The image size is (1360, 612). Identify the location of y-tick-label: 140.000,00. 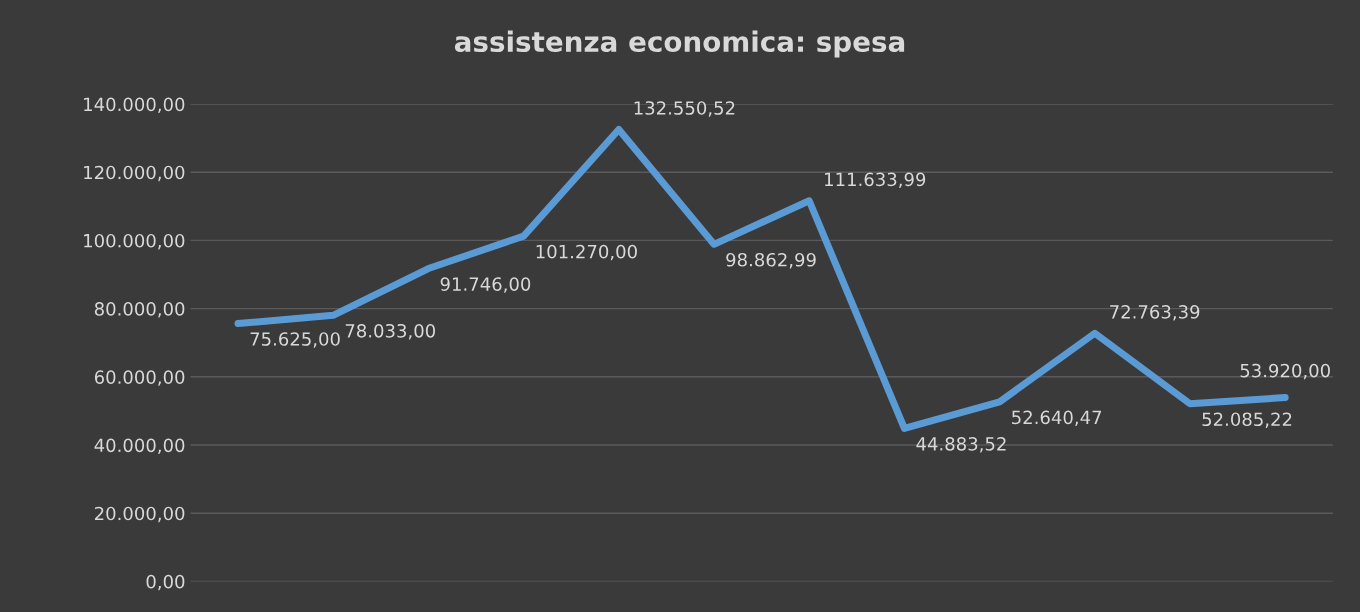
(134, 105).